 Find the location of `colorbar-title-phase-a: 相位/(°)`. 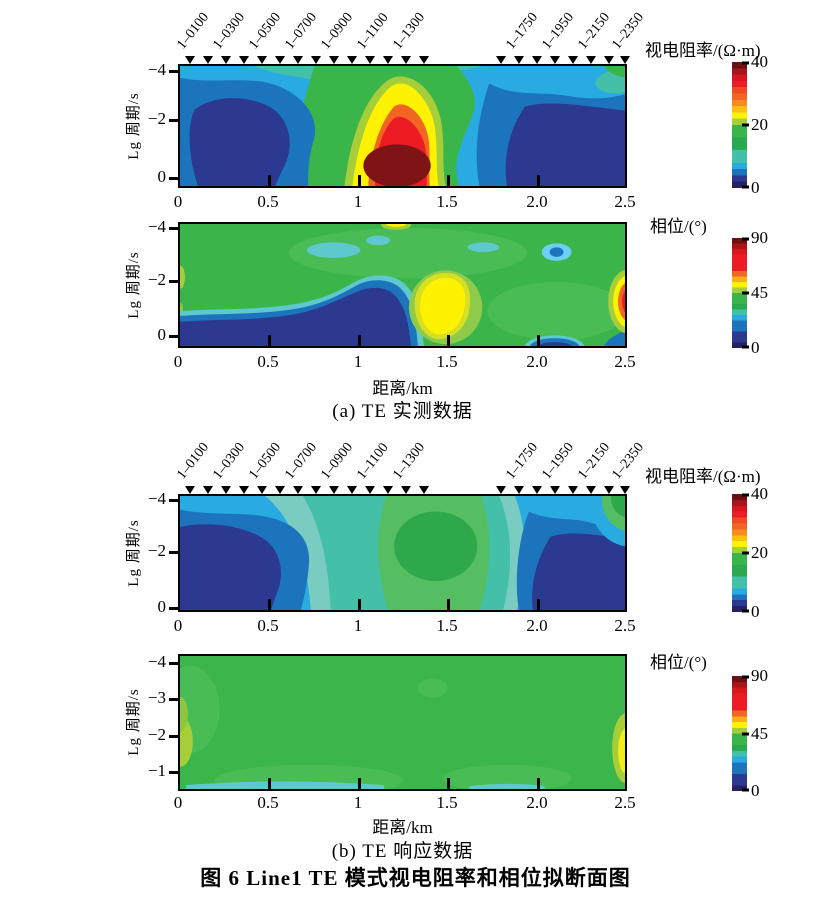

colorbar-title-phase-a: 相位/(°) is located at coordinates (678, 226).